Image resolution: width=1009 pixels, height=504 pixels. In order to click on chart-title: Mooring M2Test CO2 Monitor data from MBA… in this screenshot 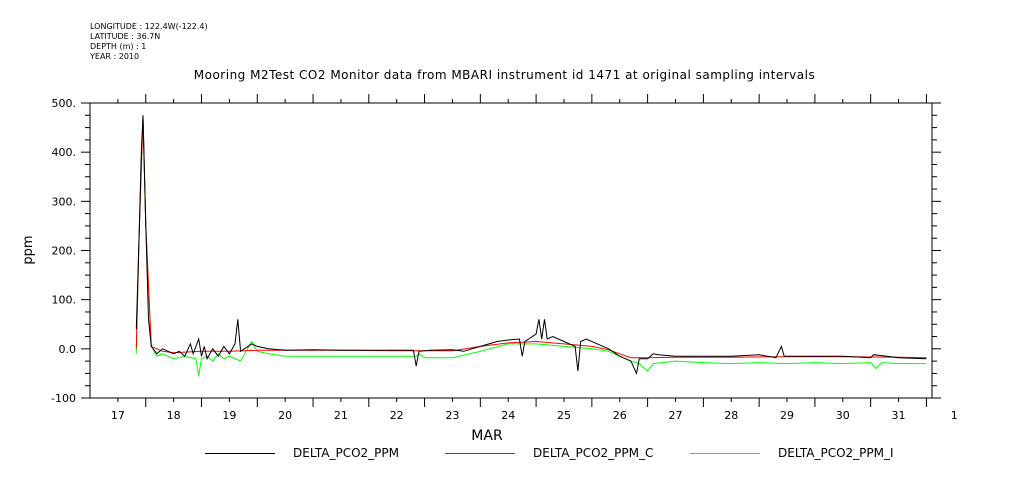, I will do `click(504, 75)`.